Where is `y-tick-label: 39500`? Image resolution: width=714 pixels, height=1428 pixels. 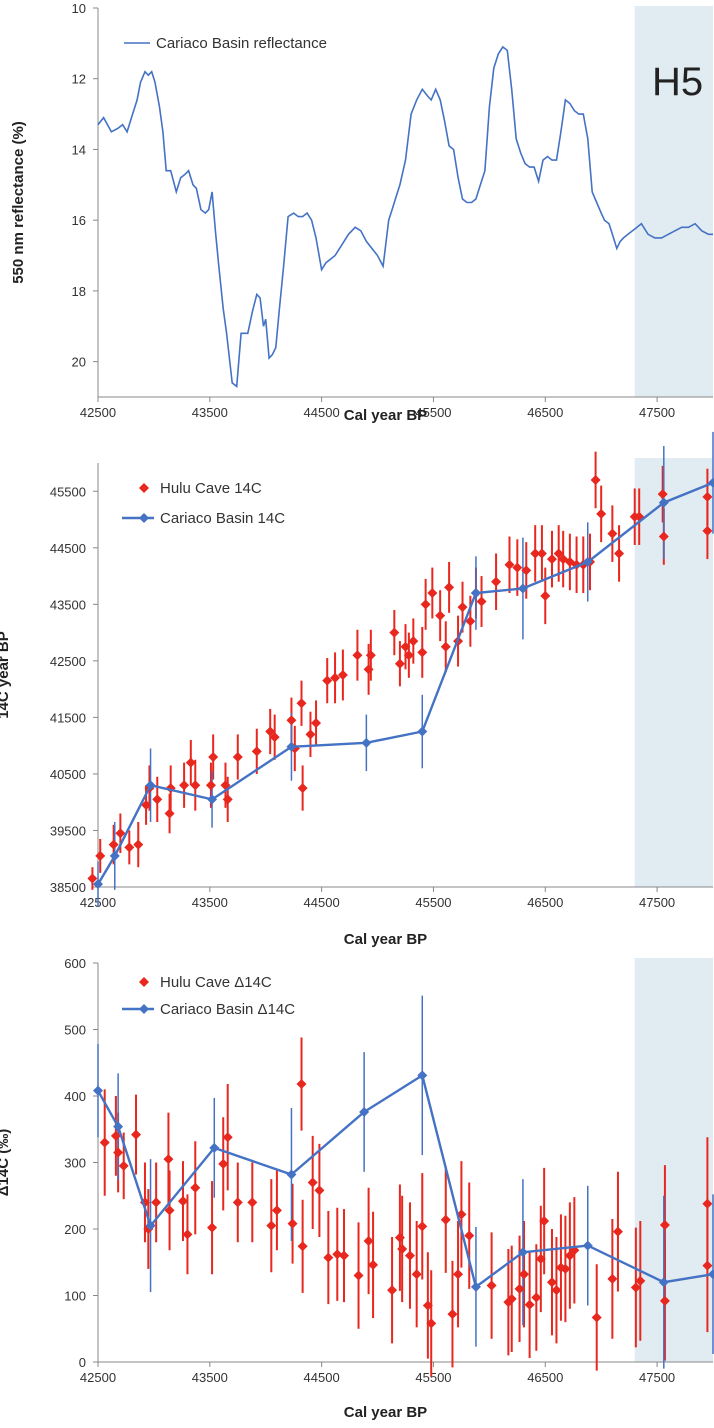
y-tick-label: 39500 is located at coordinates (68, 830).